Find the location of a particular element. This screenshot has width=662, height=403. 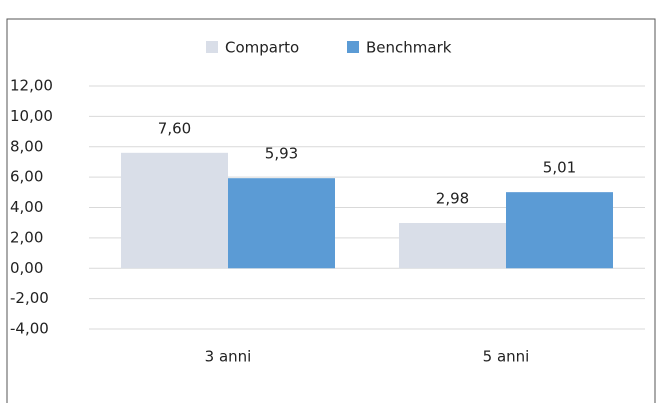

data-label: 2,98 is located at coordinates (452, 198).